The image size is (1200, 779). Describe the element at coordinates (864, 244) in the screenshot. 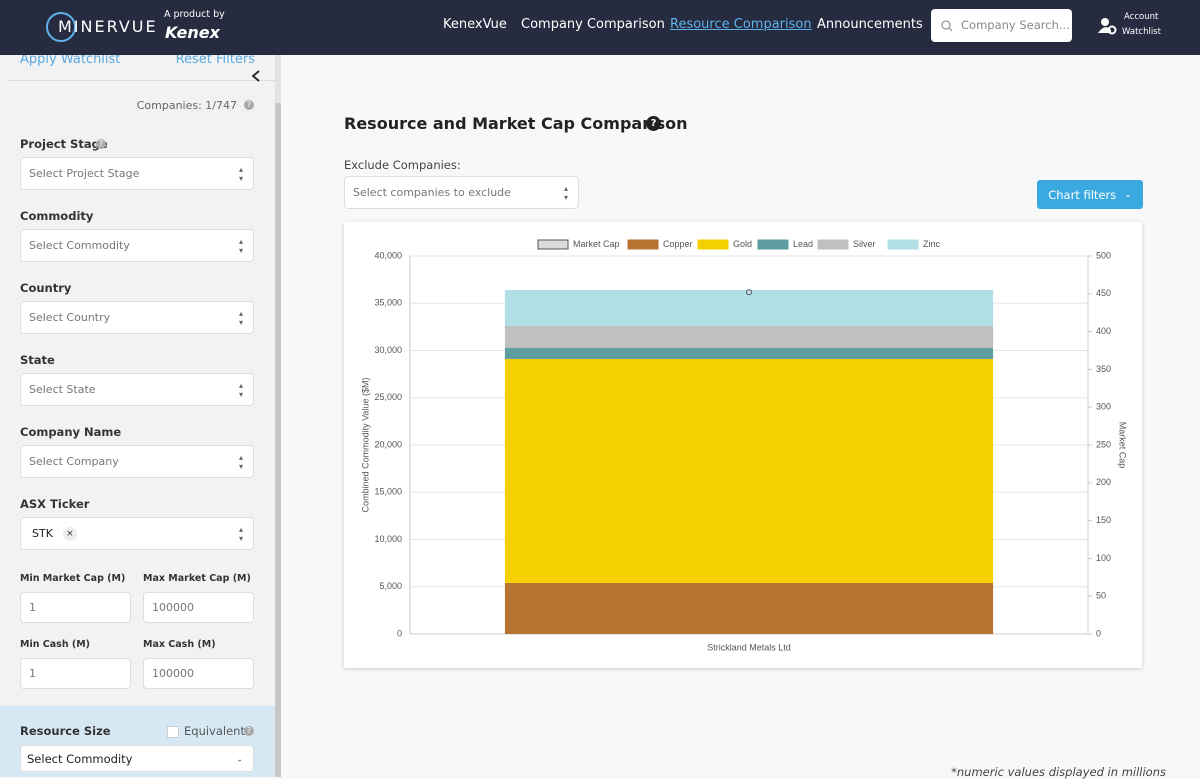

I see `legend-label: Silver` at that location.